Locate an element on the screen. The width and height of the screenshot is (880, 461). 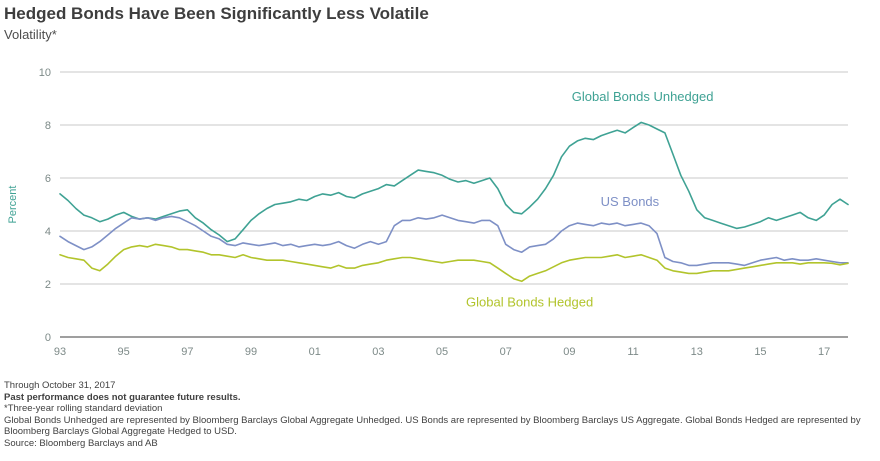
x-tick-label: 17 is located at coordinates (824, 352).